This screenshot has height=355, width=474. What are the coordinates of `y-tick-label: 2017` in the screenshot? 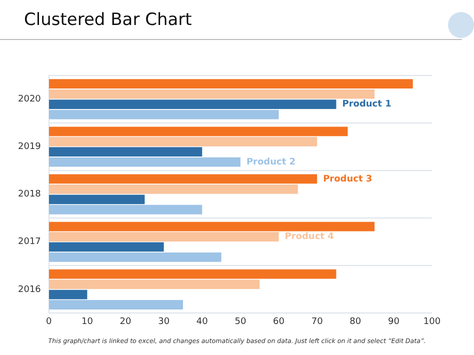 It's located at (29, 242).